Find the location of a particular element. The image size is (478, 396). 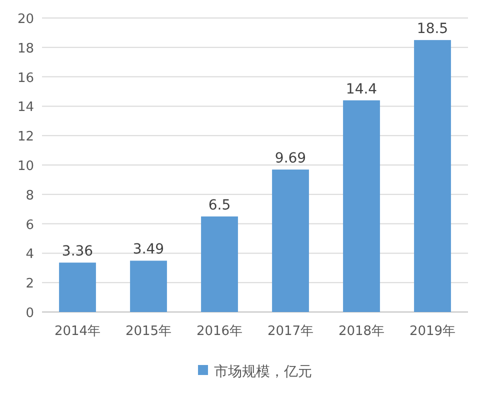

legend-label: 市场规模，亿元 is located at coordinates (263, 372).